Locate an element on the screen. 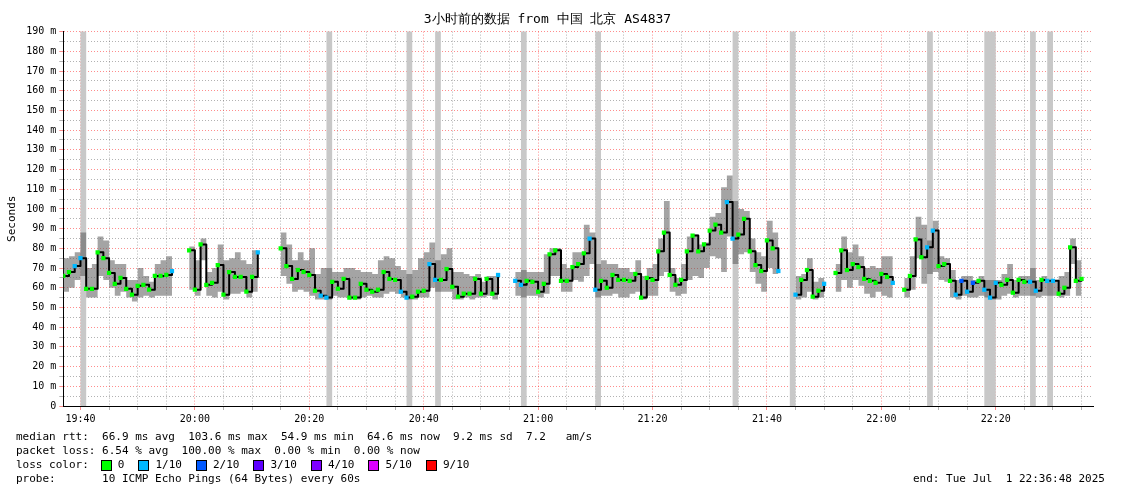 The image size is (1121, 494). x-tick-label: 20:20 is located at coordinates (309, 418).